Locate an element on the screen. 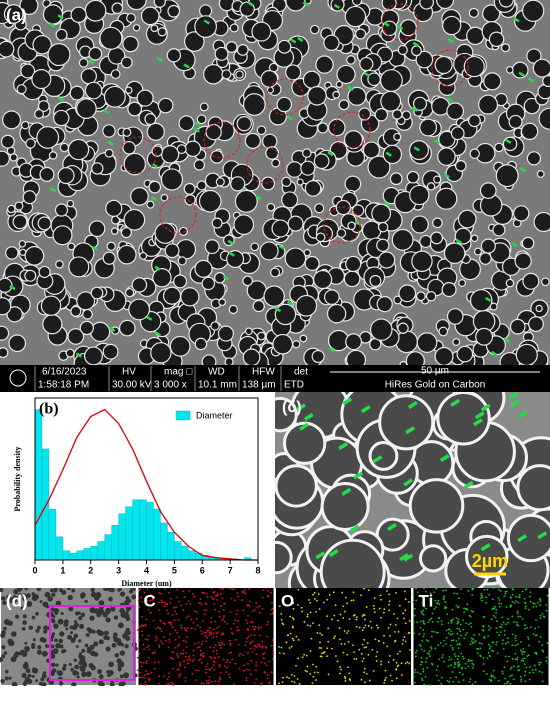 The height and width of the screenshot is (705, 550). info-header: det is located at coordinates (301, 372).